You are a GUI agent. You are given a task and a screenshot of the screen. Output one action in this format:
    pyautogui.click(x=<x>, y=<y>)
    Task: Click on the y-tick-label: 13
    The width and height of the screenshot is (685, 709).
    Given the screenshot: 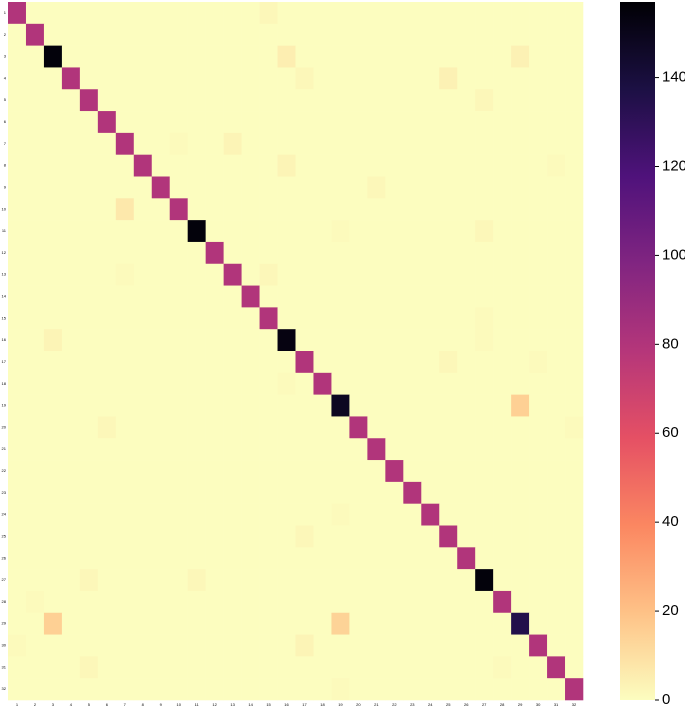 What is the action you would take?
    pyautogui.click(x=4, y=274)
    